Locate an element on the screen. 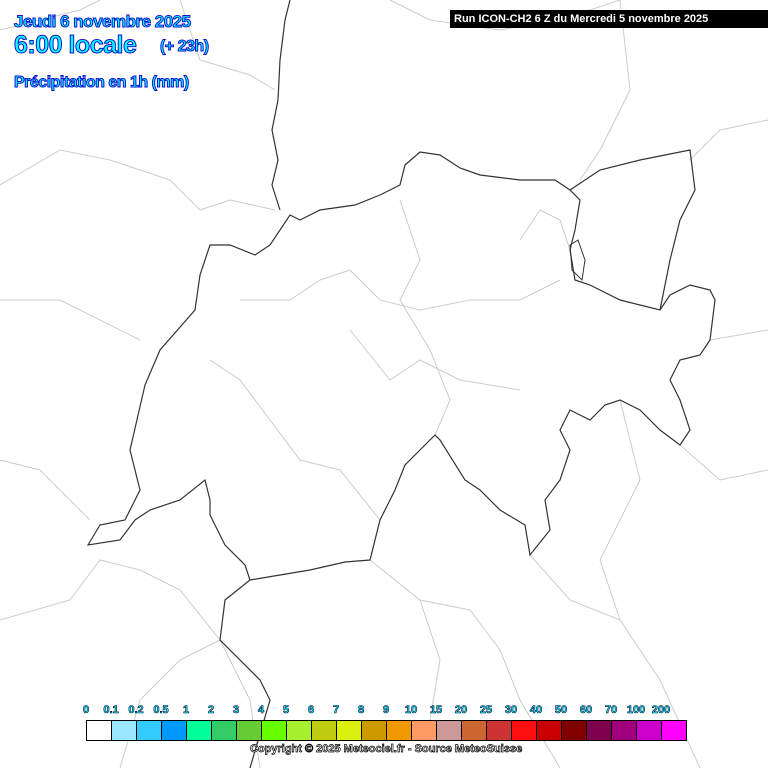  legend-label: 7 is located at coordinates (336, 710).